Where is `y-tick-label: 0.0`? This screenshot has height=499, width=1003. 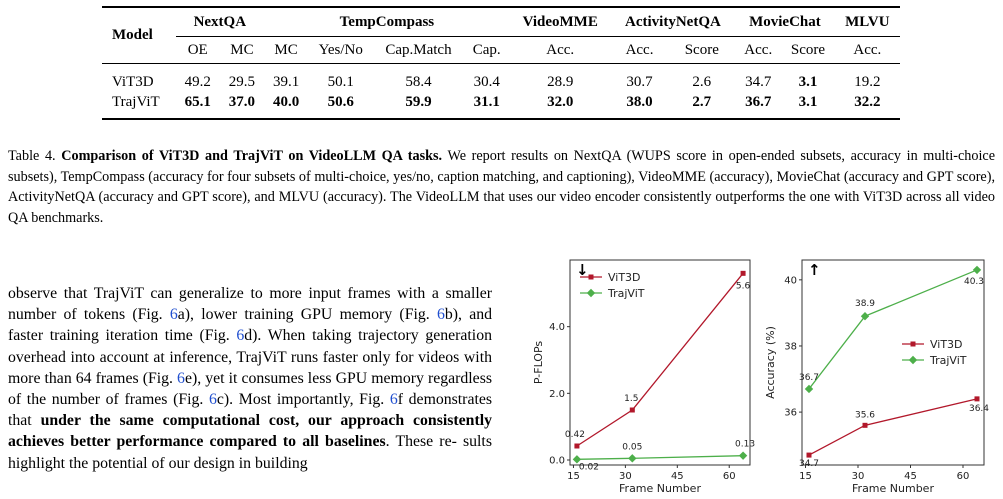
y-tick-label: 0.0 is located at coordinates (557, 461).